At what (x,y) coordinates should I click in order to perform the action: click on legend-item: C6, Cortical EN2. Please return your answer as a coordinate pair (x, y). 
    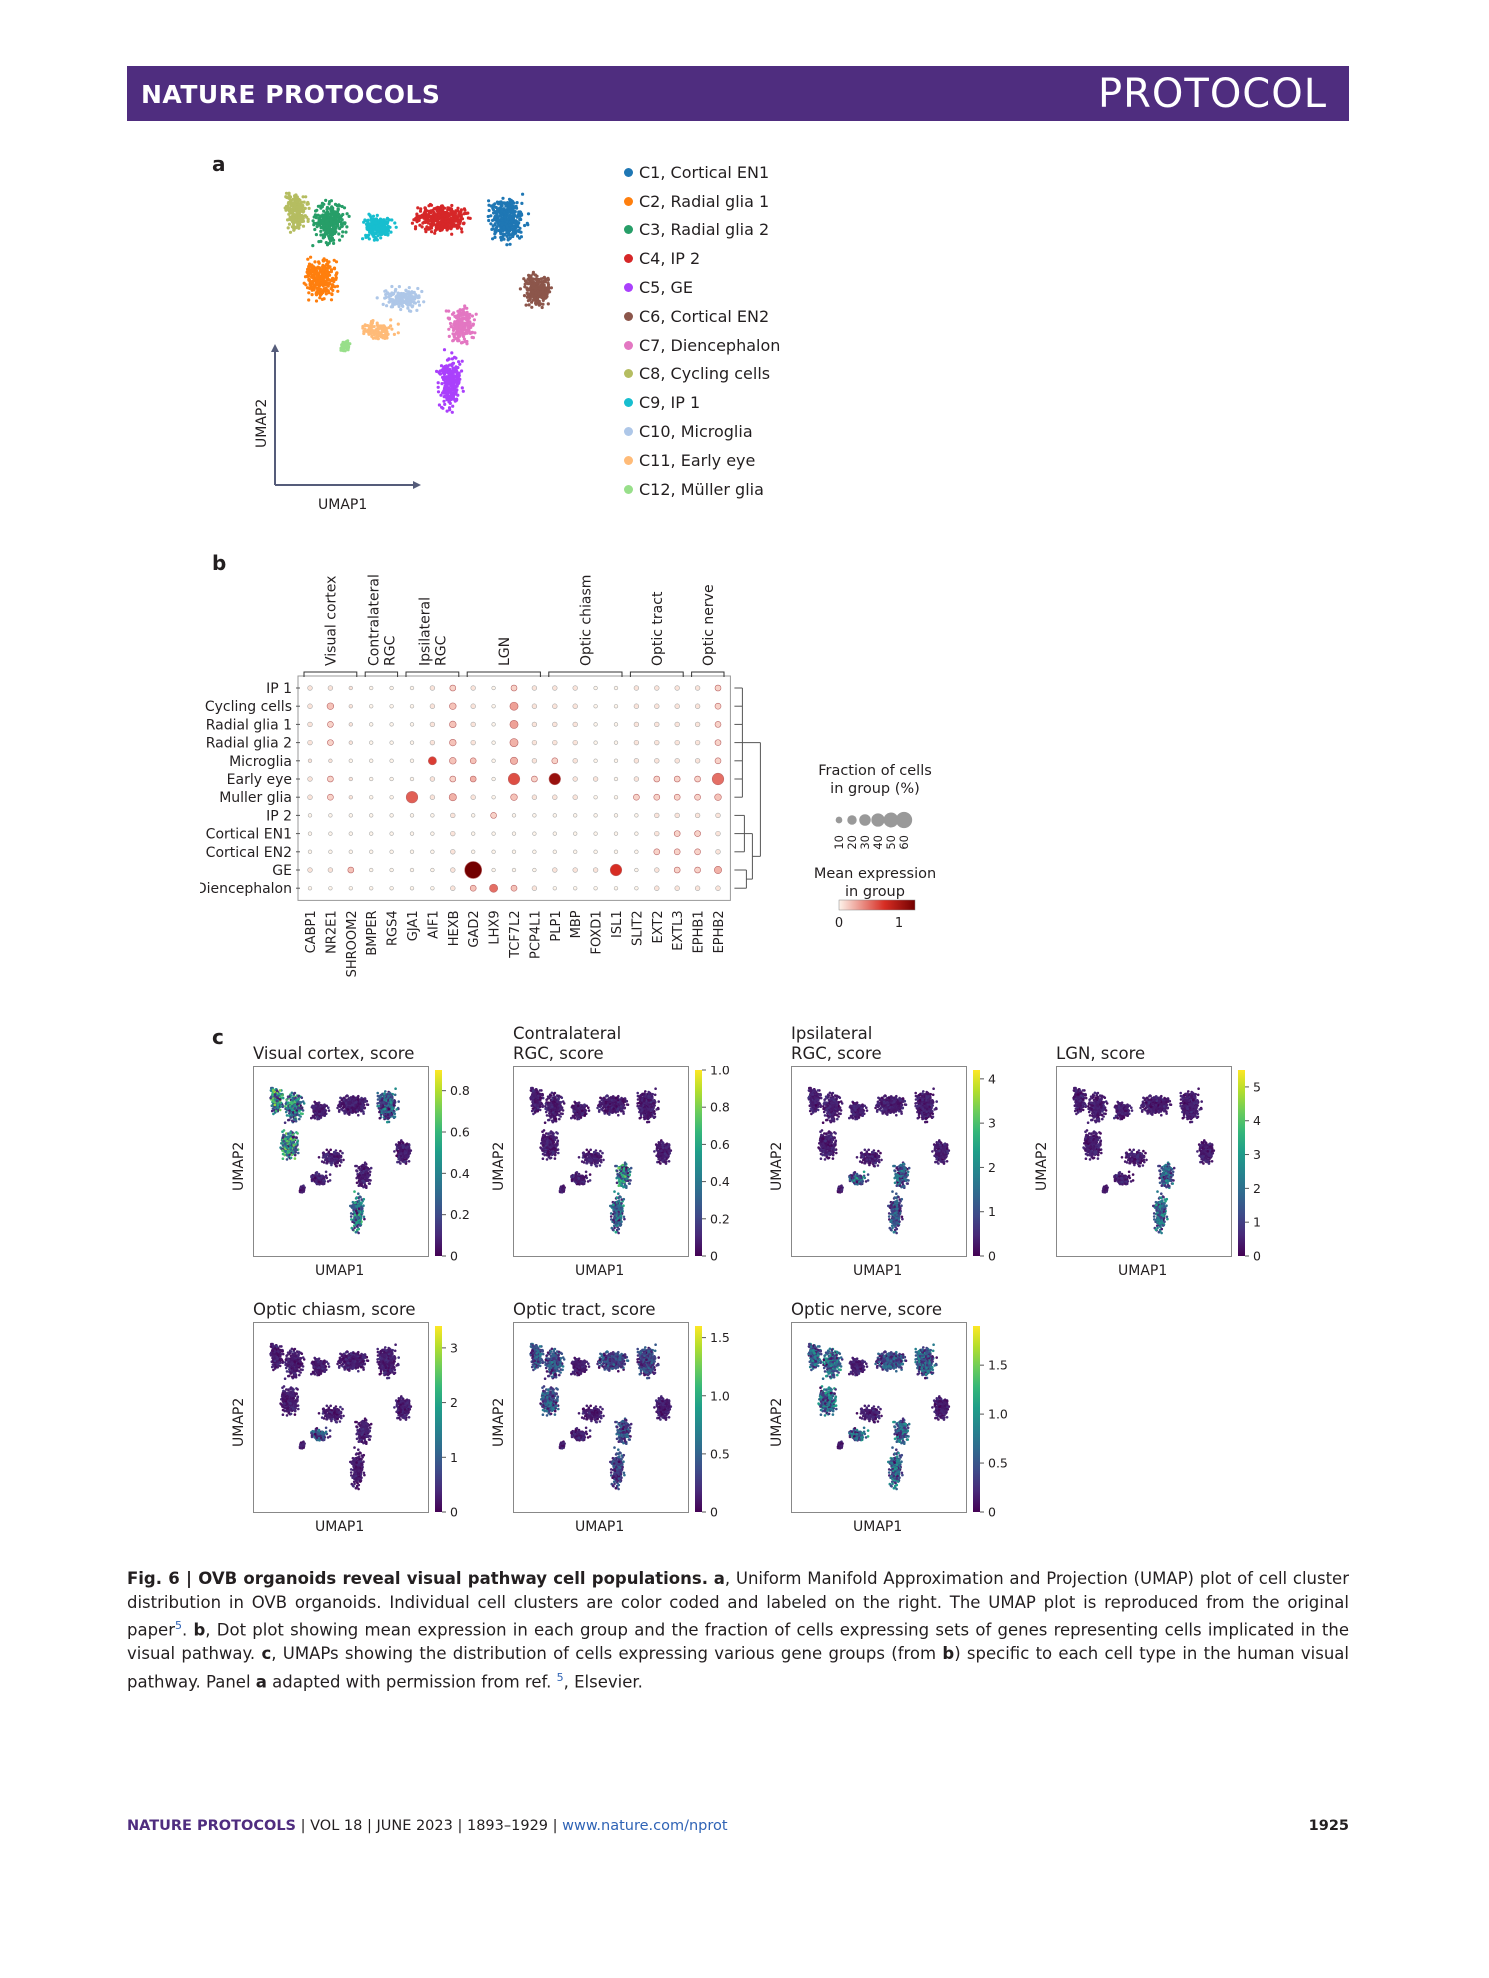
    Looking at the image, I should click on (702, 316).